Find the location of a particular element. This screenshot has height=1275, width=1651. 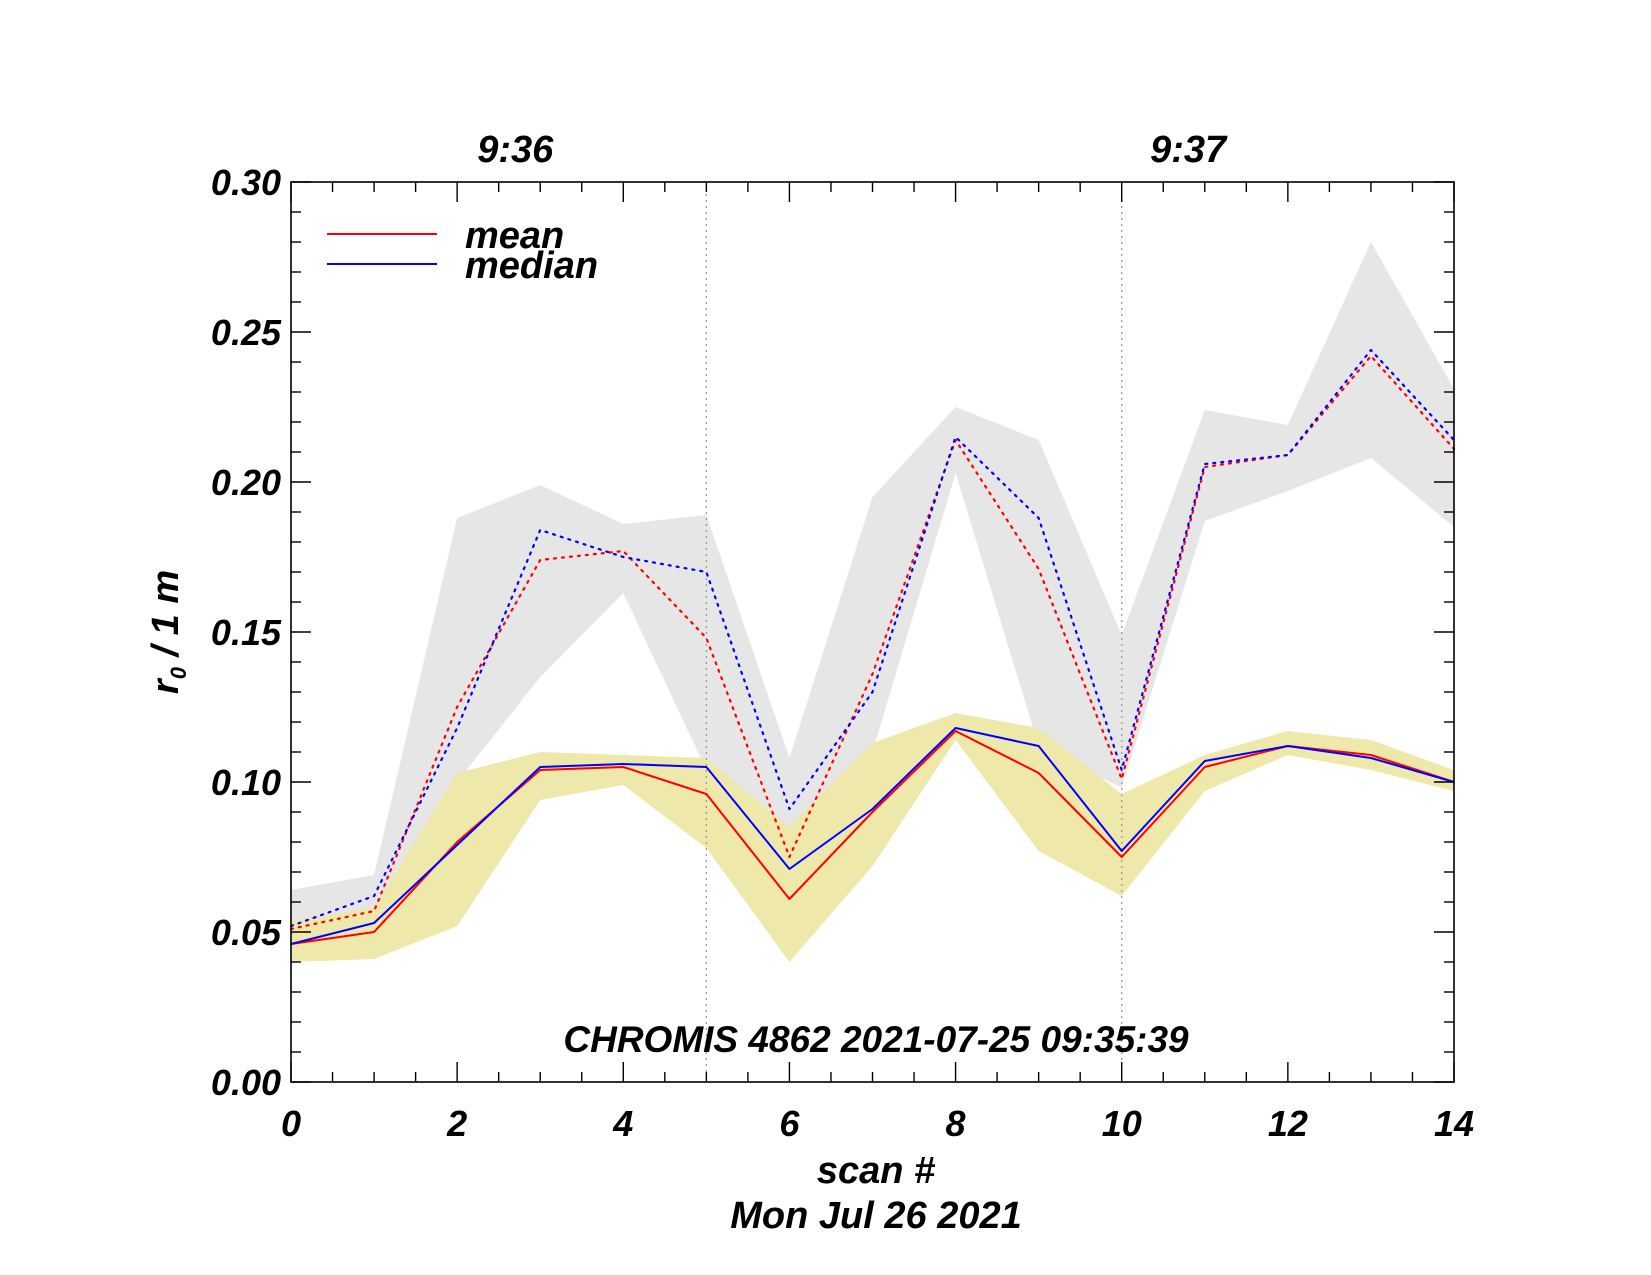

x-tick-label-6: 6 is located at coordinates (789, 1123).